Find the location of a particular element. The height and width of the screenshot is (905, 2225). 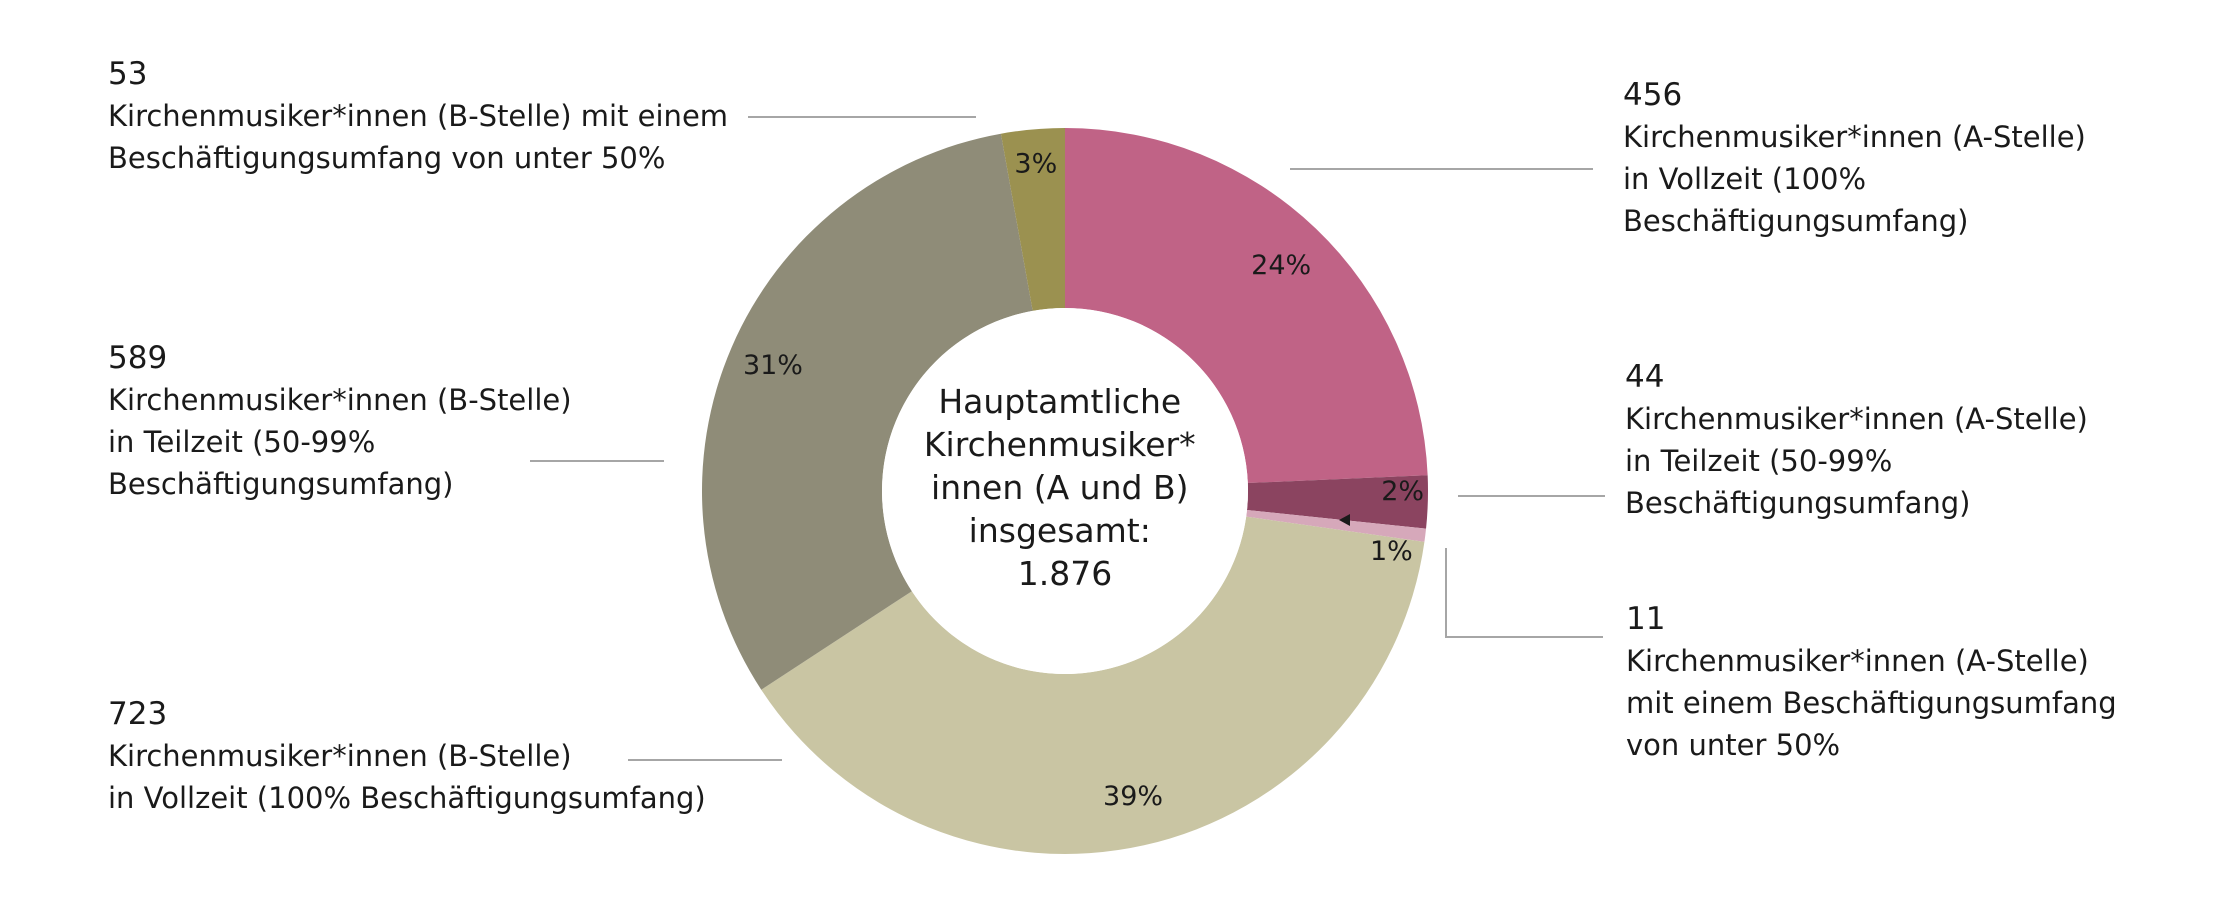

slice-percent-label-0: 24% is located at coordinates (1281, 265).